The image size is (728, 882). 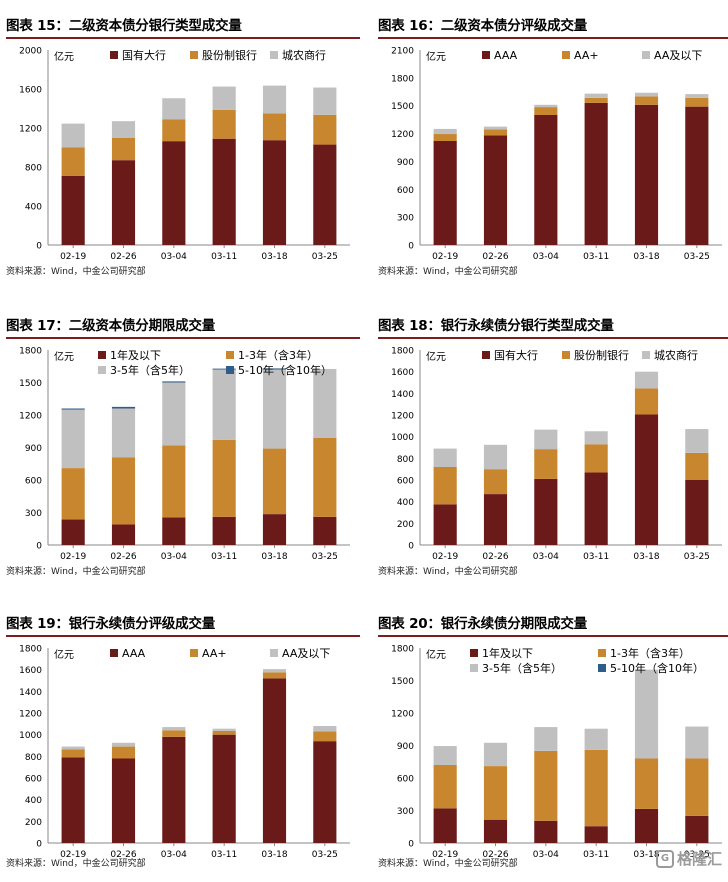 What do you see at coordinates (405, 163) in the screenshot?
I see `y-tick-label: 900` at bounding box center [405, 163].